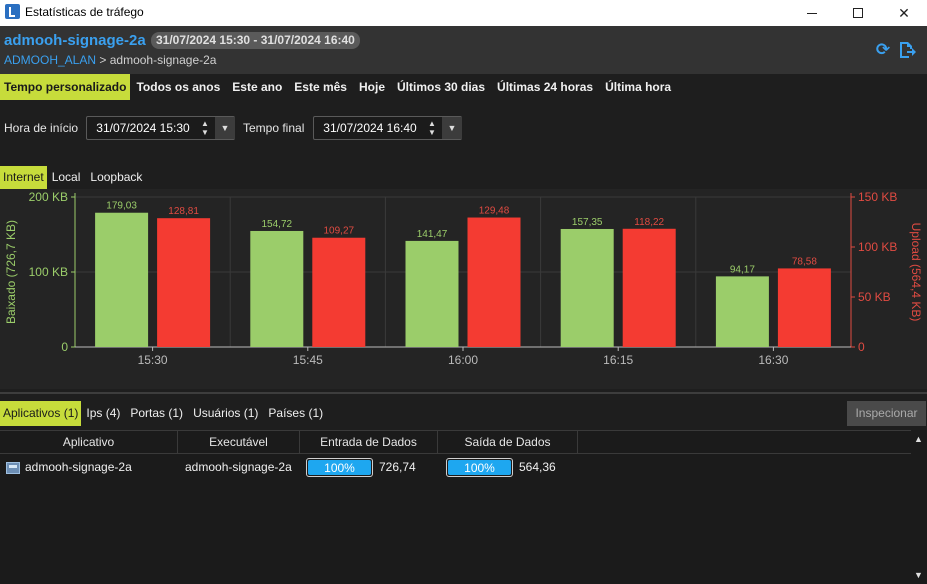 The width and height of the screenshot is (927, 584). What do you see at coordinates (919, 507) in the screenshot?
I see `table-scrollbar: ▲ ▼` at bounding box center [919, 507].